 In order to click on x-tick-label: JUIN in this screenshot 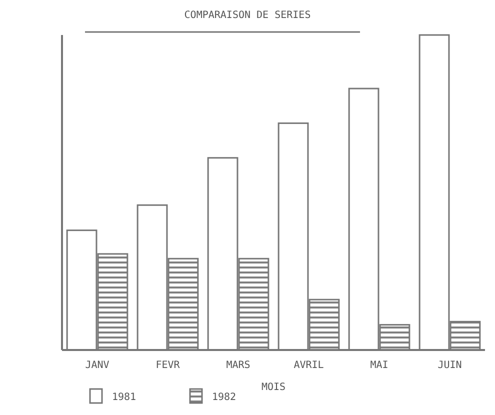, I will do `click(450, 365)`.